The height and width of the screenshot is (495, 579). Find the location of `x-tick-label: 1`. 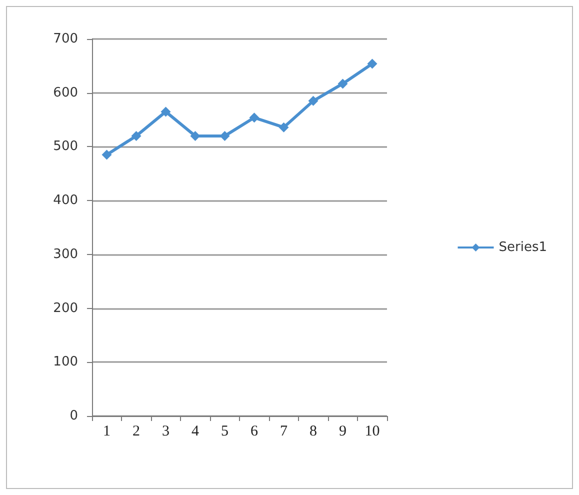

x-tick-label: 1 is located at coordinates (106, 432).